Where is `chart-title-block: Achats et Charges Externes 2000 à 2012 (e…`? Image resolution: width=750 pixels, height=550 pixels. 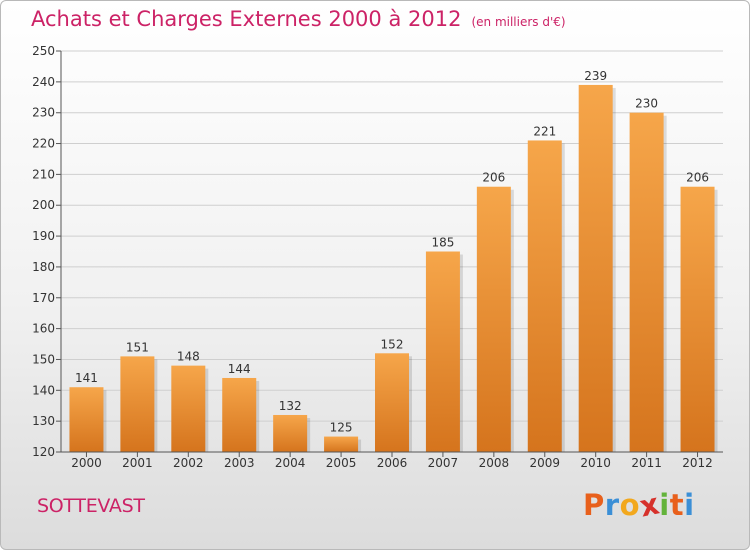 chart-title-block: Achats et Charges Externes 2000 à 2012 (e… is located at coordinates (298, 19).